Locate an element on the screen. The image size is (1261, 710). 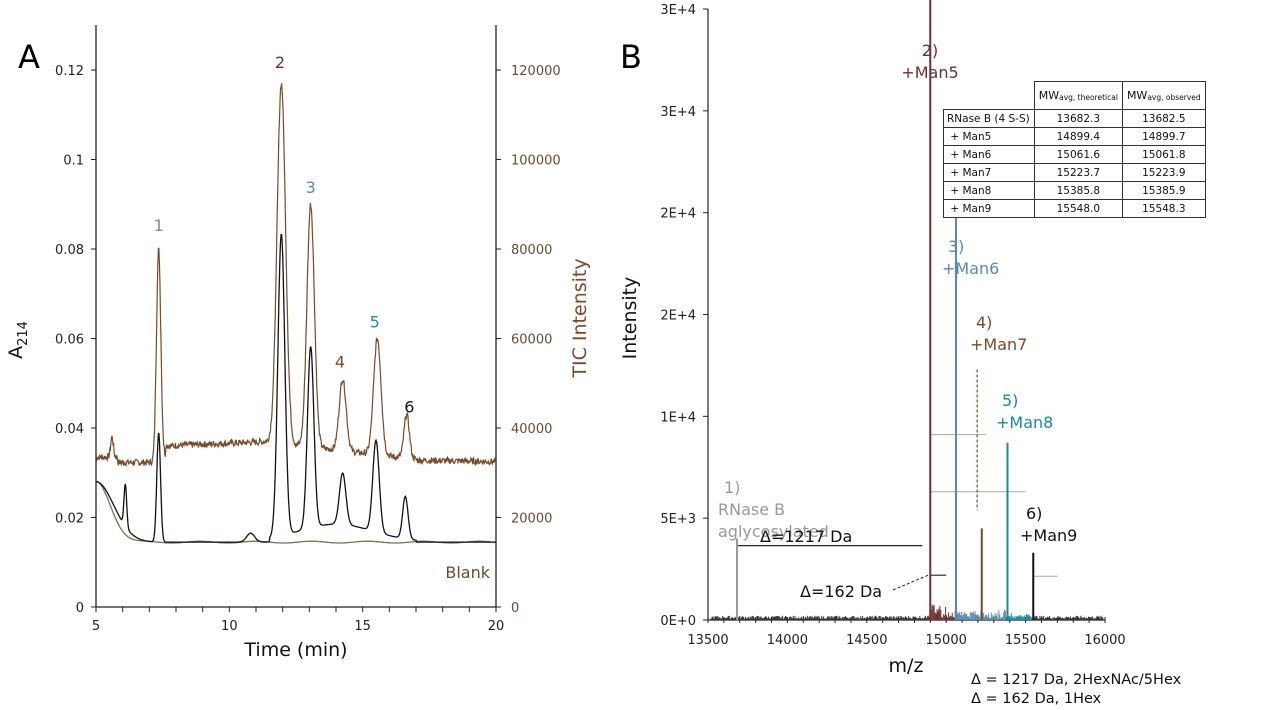
y-left-tick-label: 0.04 is located at coordinates (69, 429).